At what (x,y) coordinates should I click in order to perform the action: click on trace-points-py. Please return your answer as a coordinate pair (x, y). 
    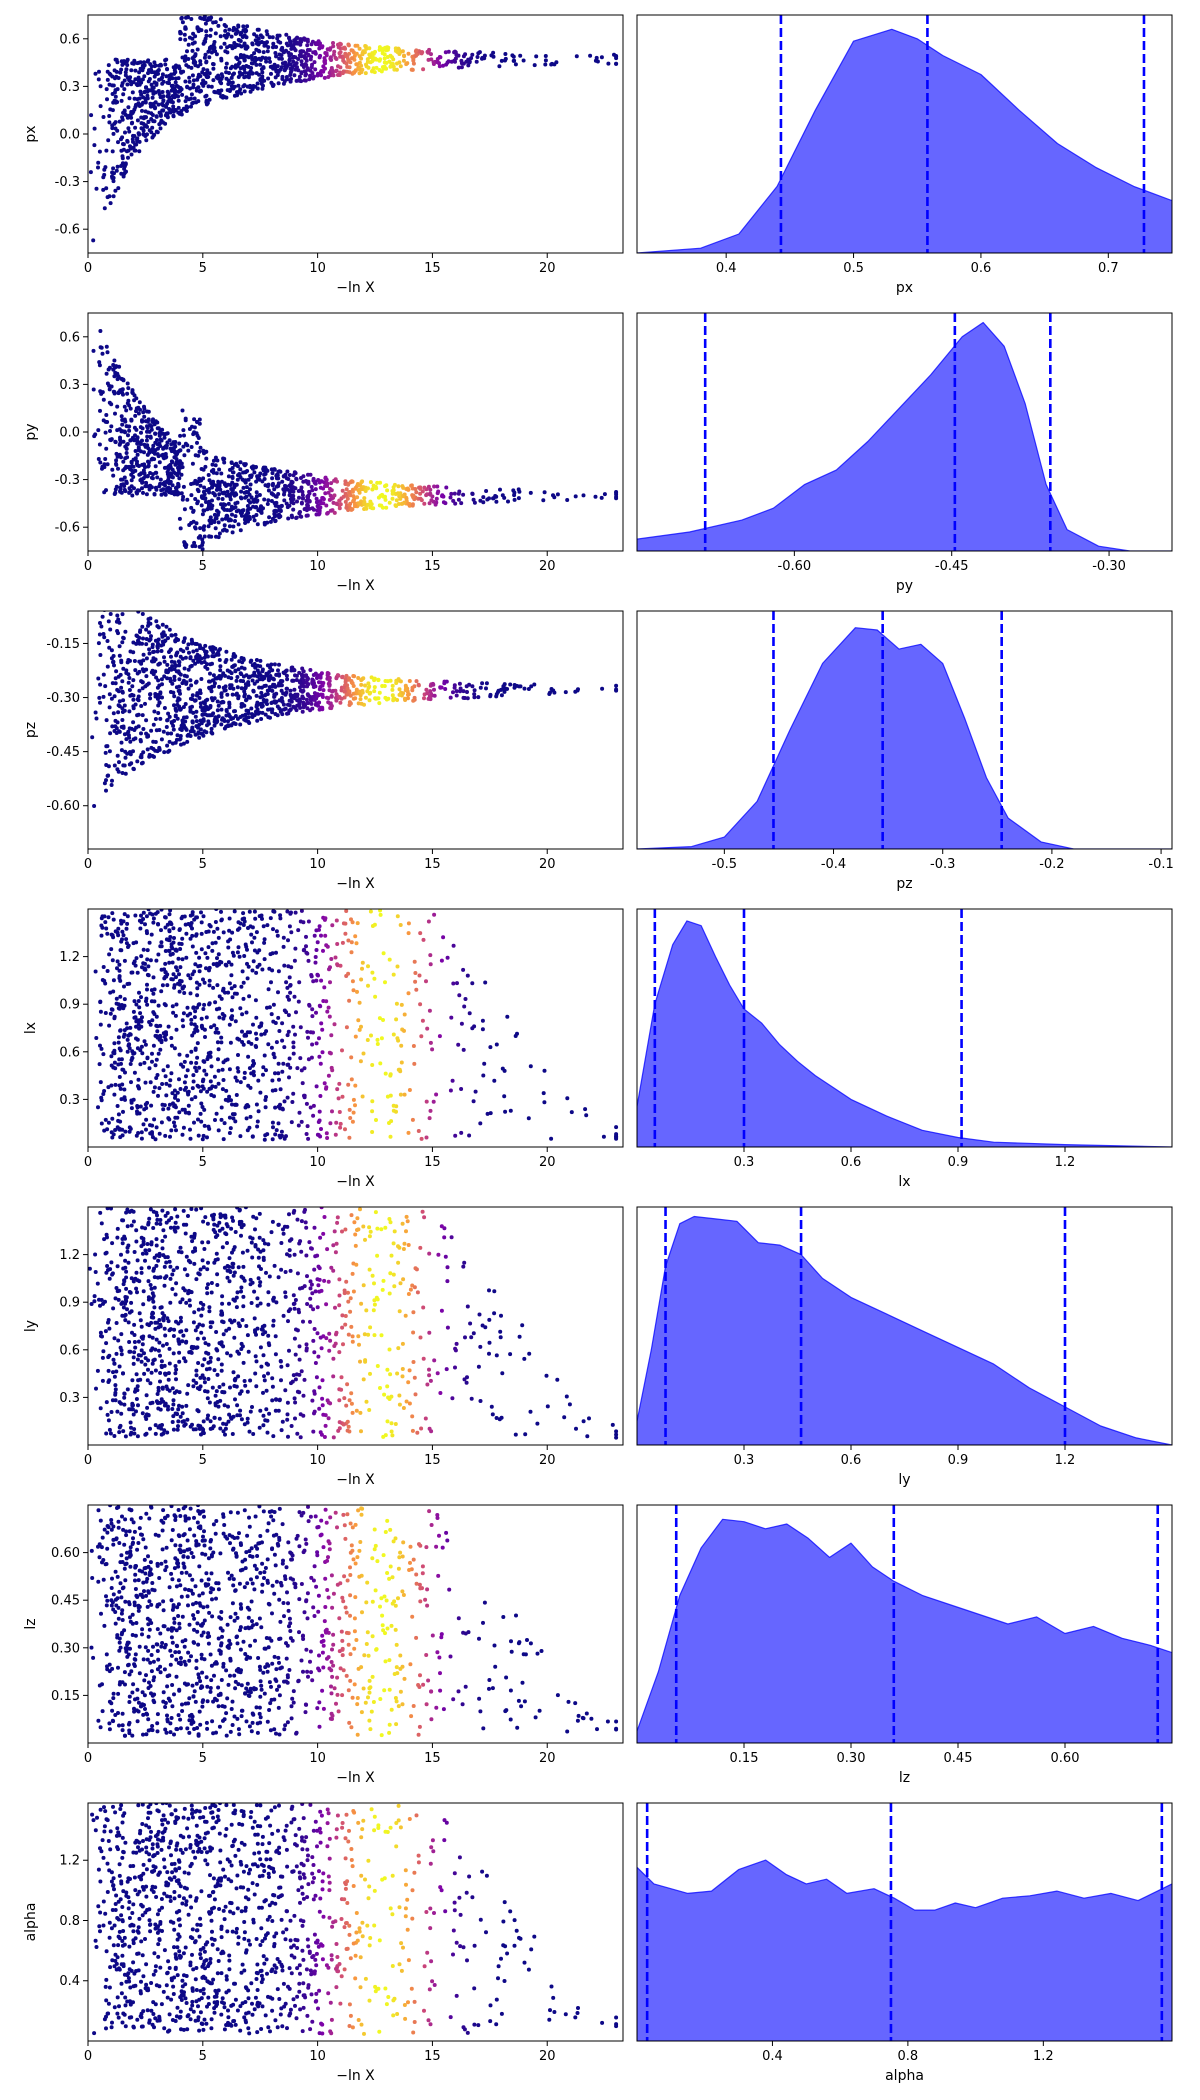
    Looking at the image, I should click on (355, 451).